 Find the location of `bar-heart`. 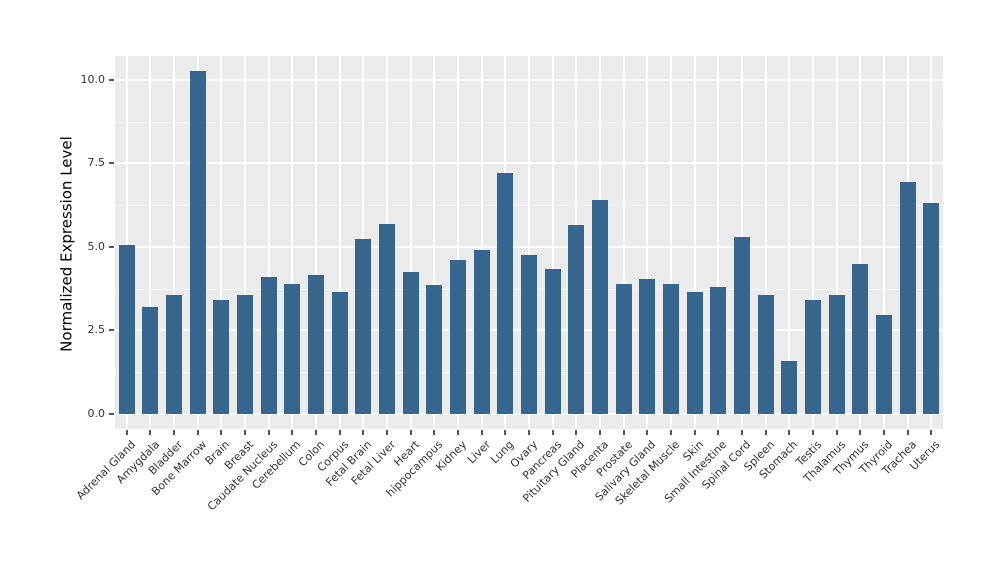

bar-heart is located at coordinates (410, 342).